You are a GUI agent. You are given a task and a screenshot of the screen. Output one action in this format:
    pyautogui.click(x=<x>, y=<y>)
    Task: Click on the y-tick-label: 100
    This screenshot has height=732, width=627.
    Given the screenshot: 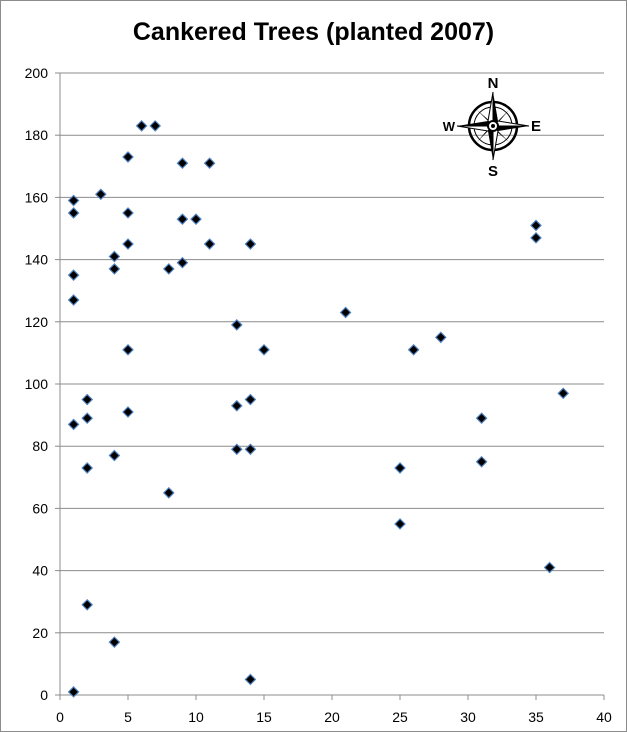 What is the action you would take?
    pyautogui.click(x=37, y=384)
    